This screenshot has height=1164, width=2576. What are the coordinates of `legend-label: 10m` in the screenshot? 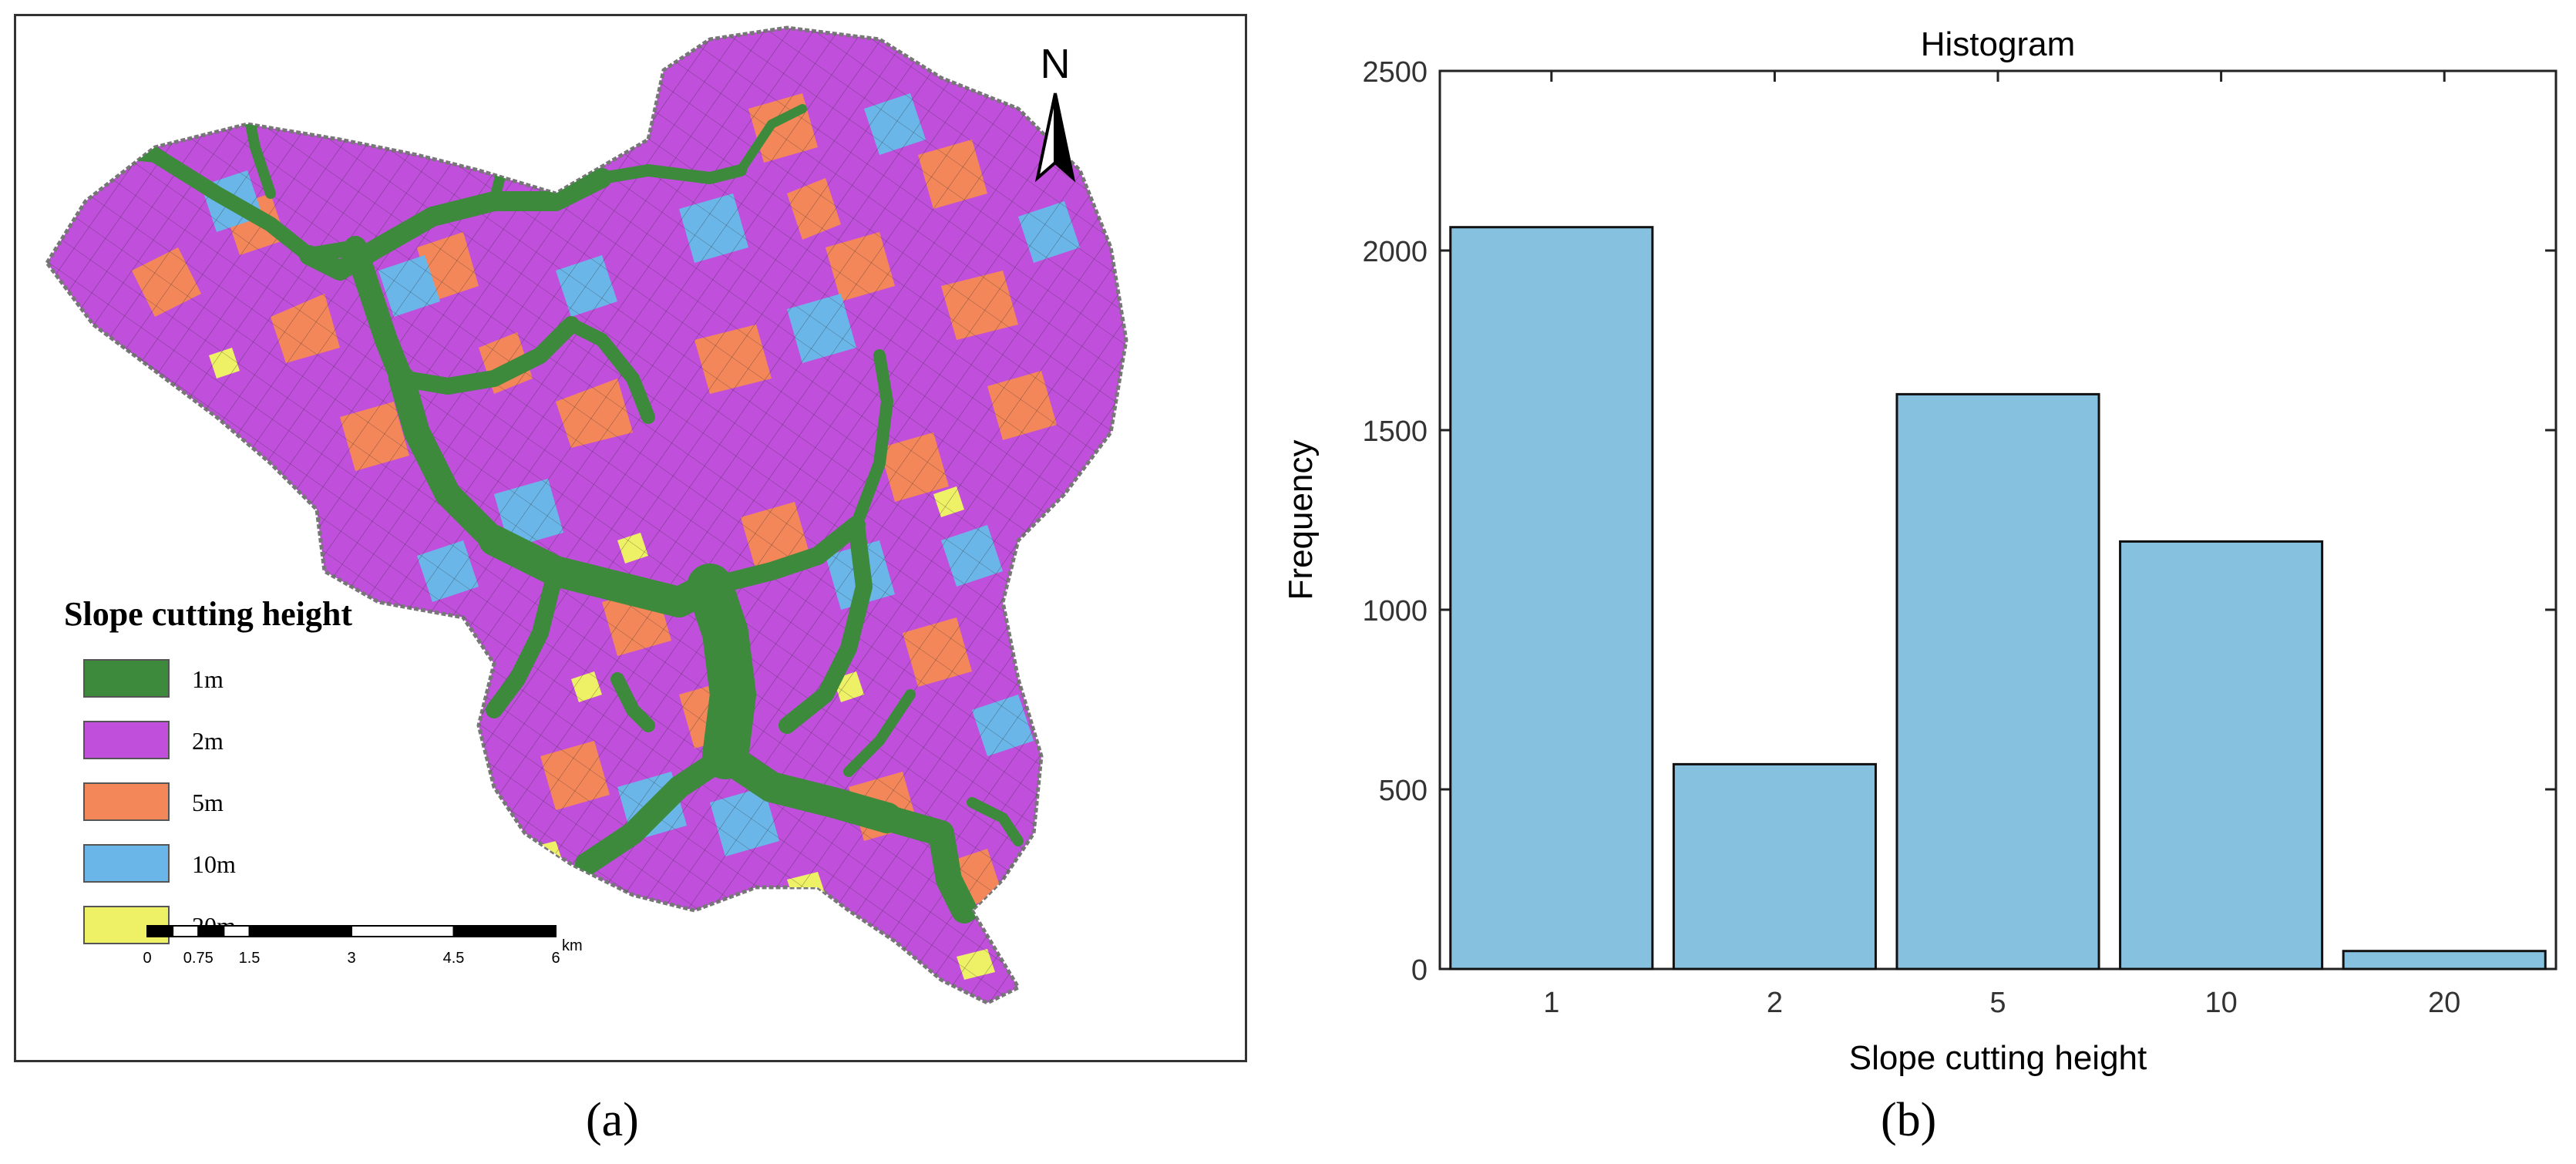 It's located at (214, 864).